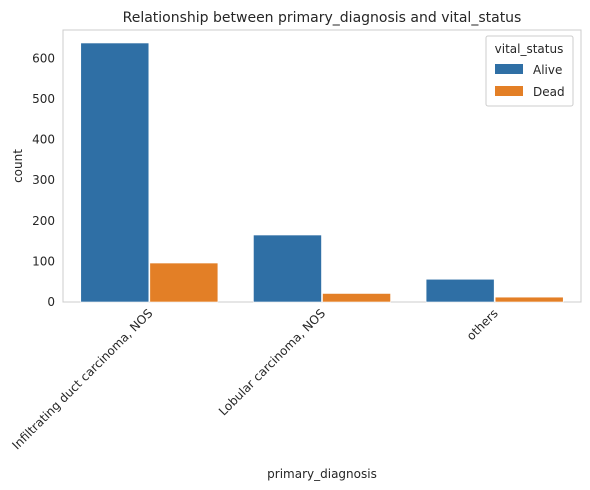 The height and width of the screenshot is (490, 590). Describe the element at coordinates (43, 140) in the screenshot. I see `y-tick-label: 400` at that location.